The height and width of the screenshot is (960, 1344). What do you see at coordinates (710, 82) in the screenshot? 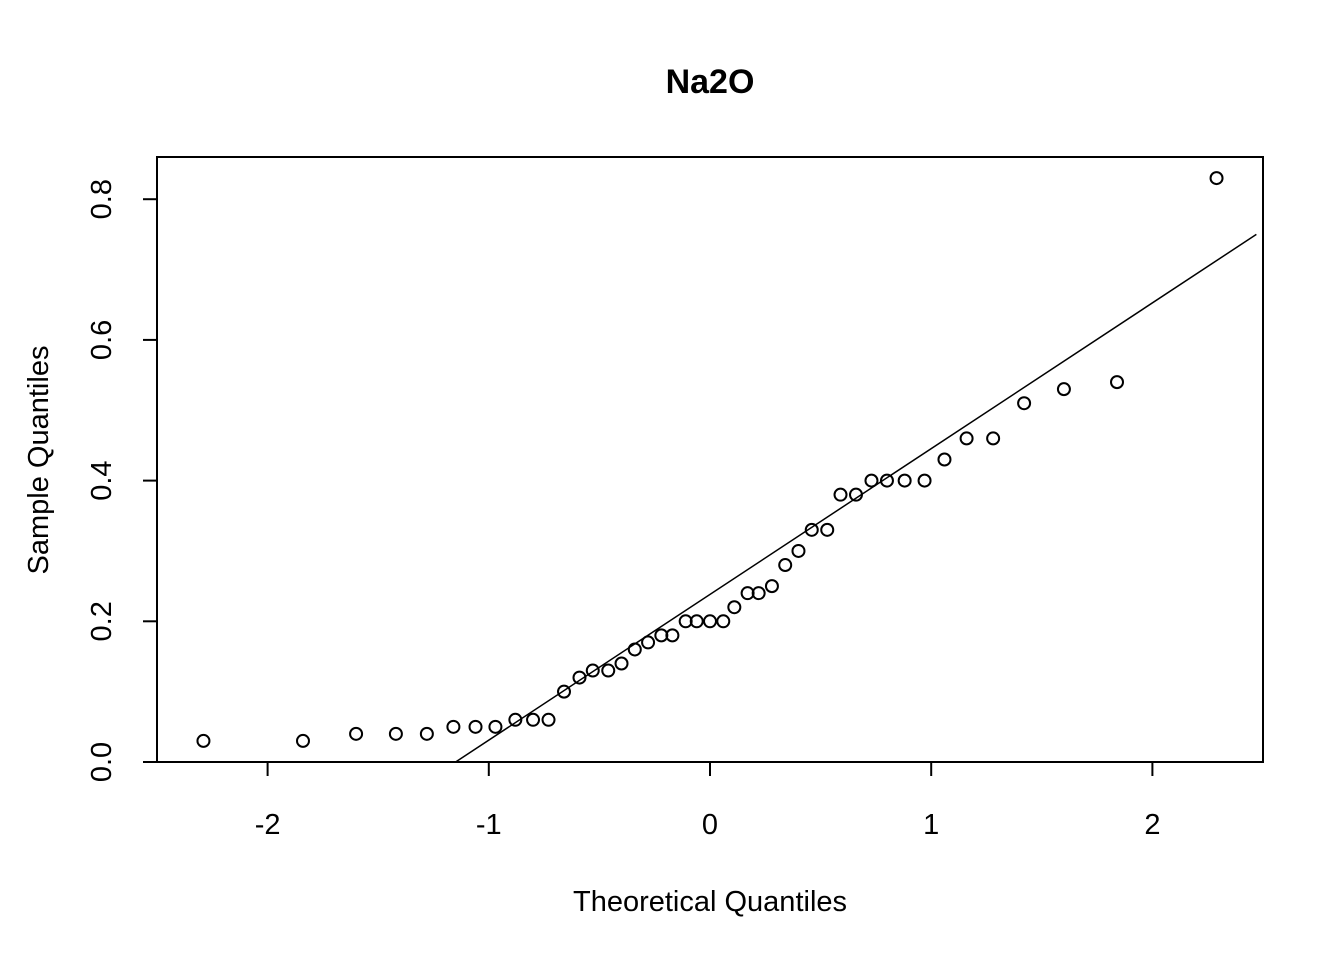
I see `chart-title: Na2O` at bounding box center [710, 82].